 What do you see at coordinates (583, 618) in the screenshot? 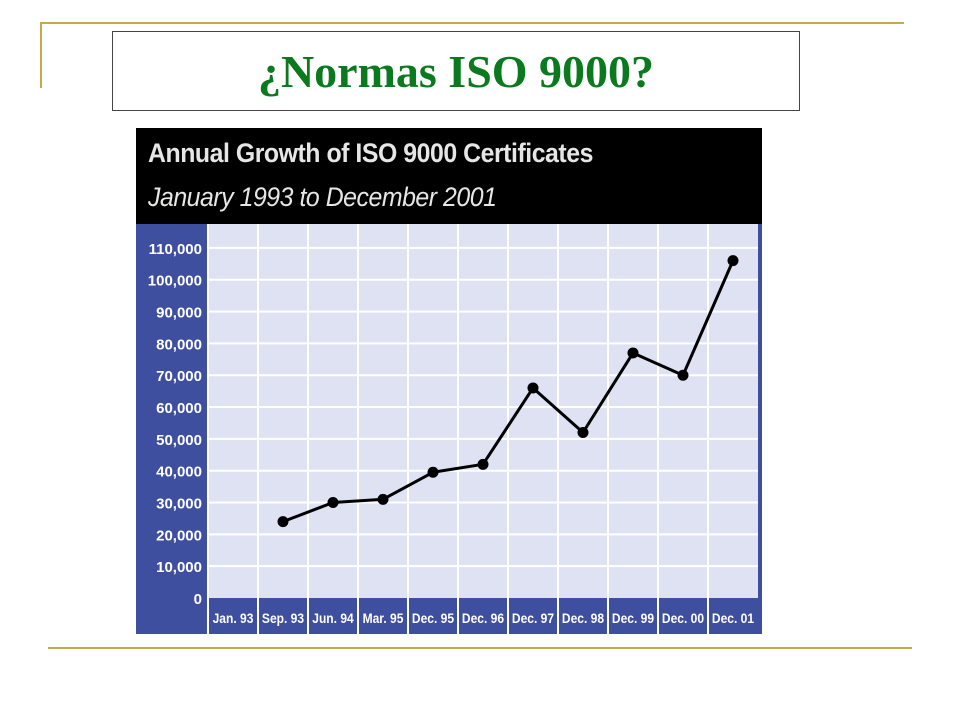
I see `x-tick-label: Dec. 98` at bounding box center [583, 618].